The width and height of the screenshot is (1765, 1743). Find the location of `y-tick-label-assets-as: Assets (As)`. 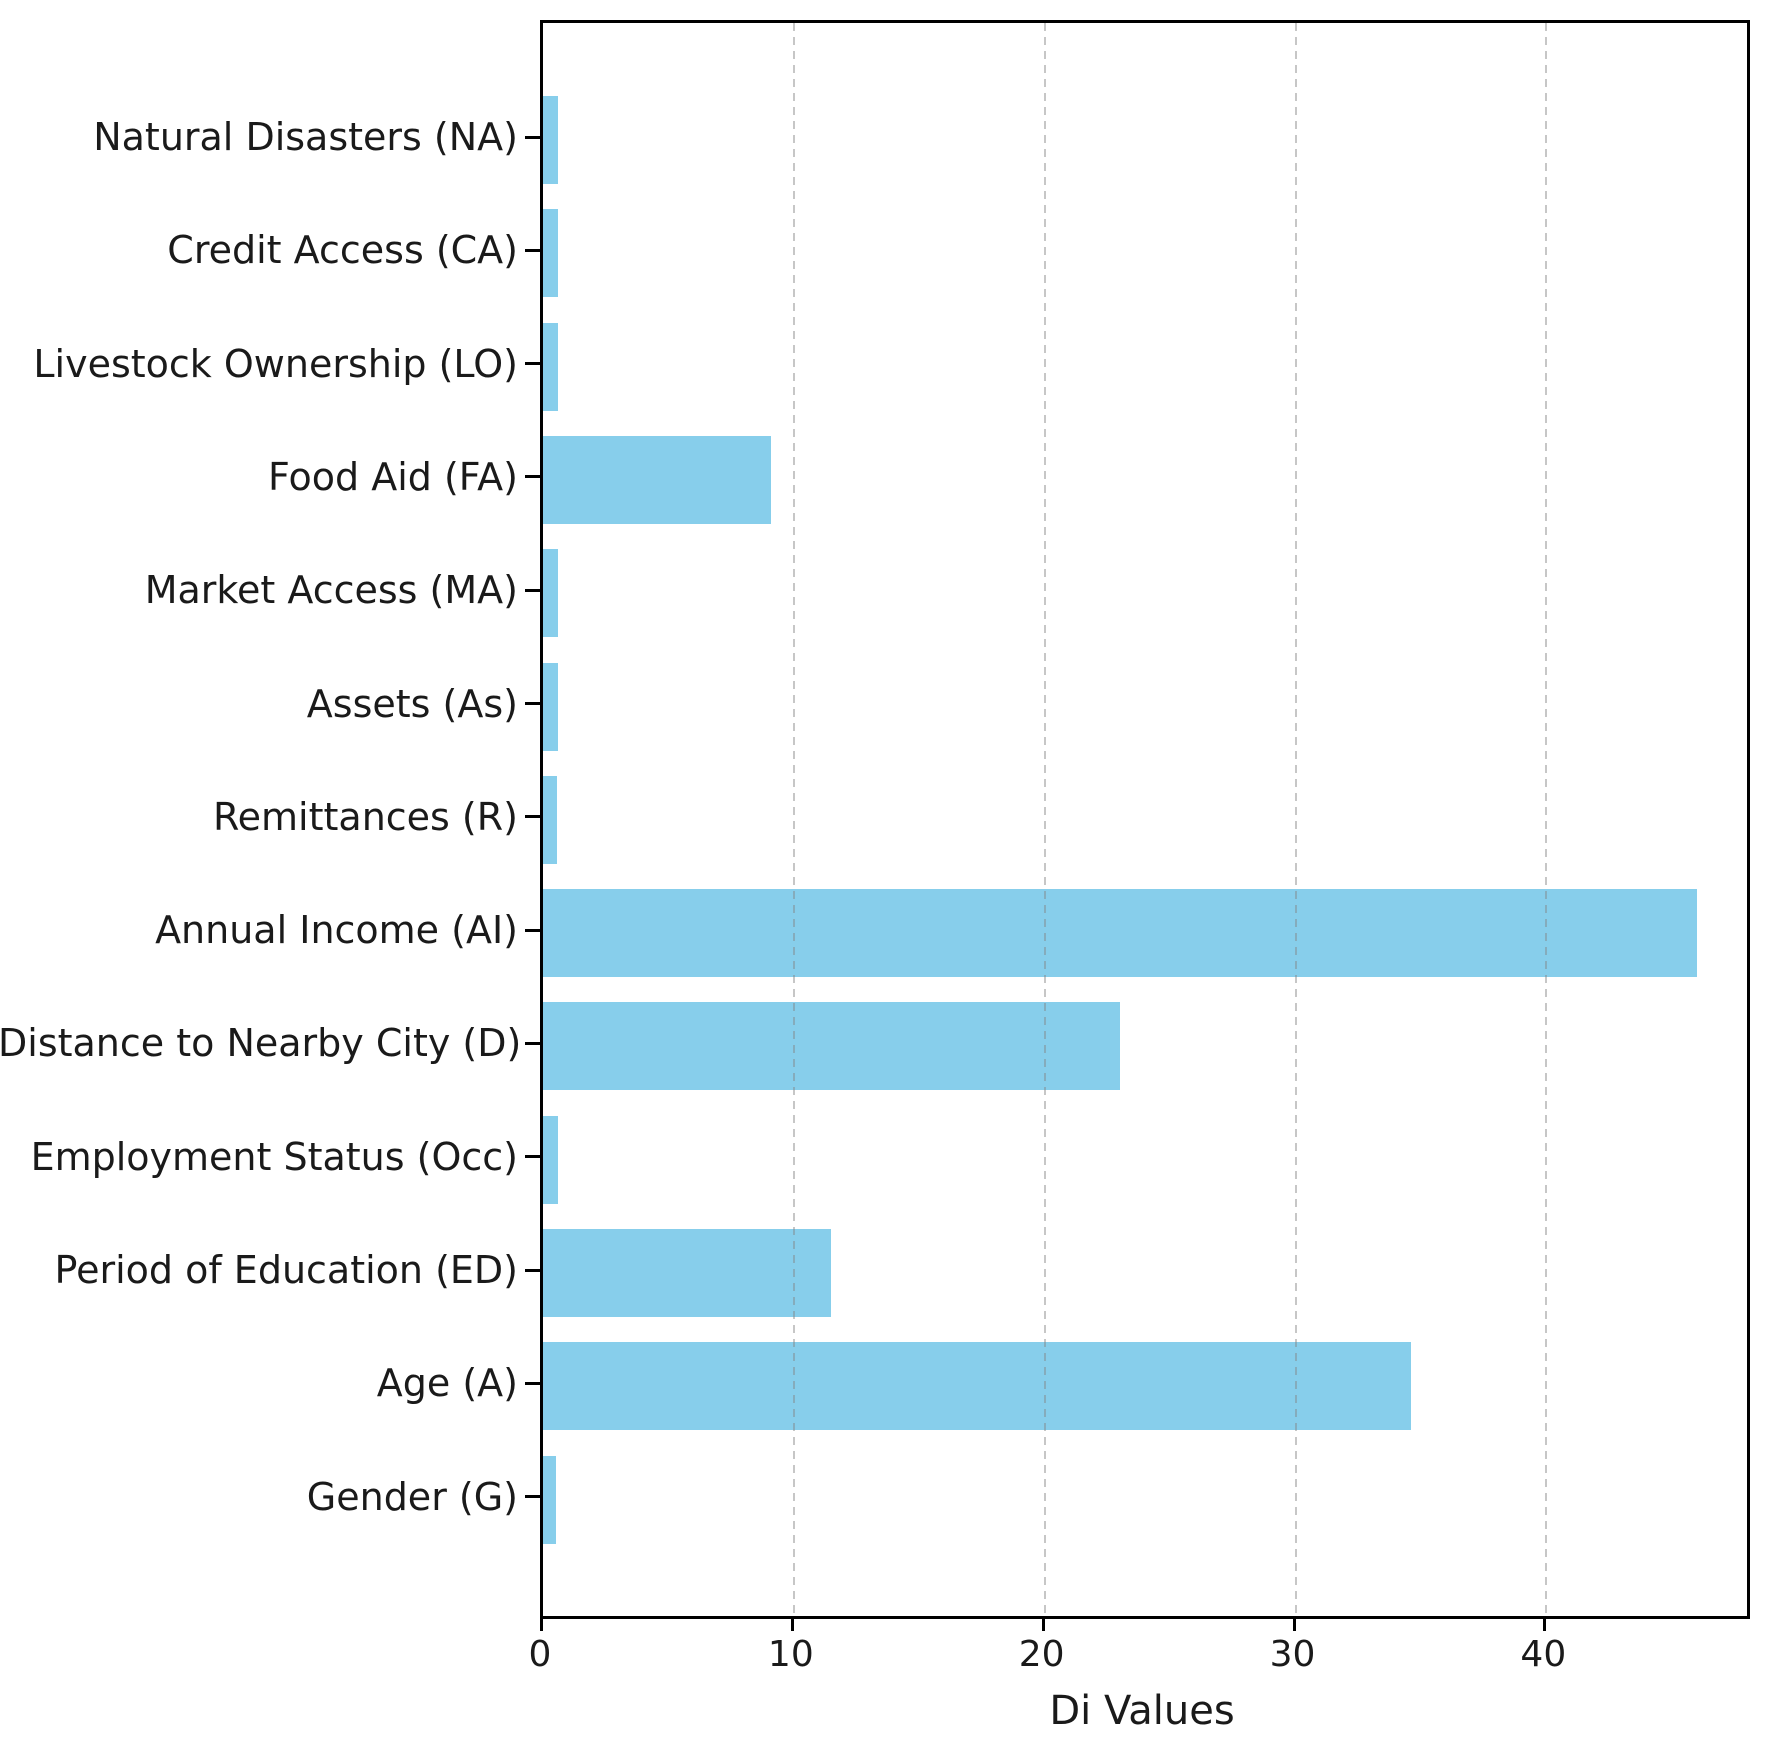

y-tick-label-assets-as: Assets (As) is located at coordinates (412, 703).